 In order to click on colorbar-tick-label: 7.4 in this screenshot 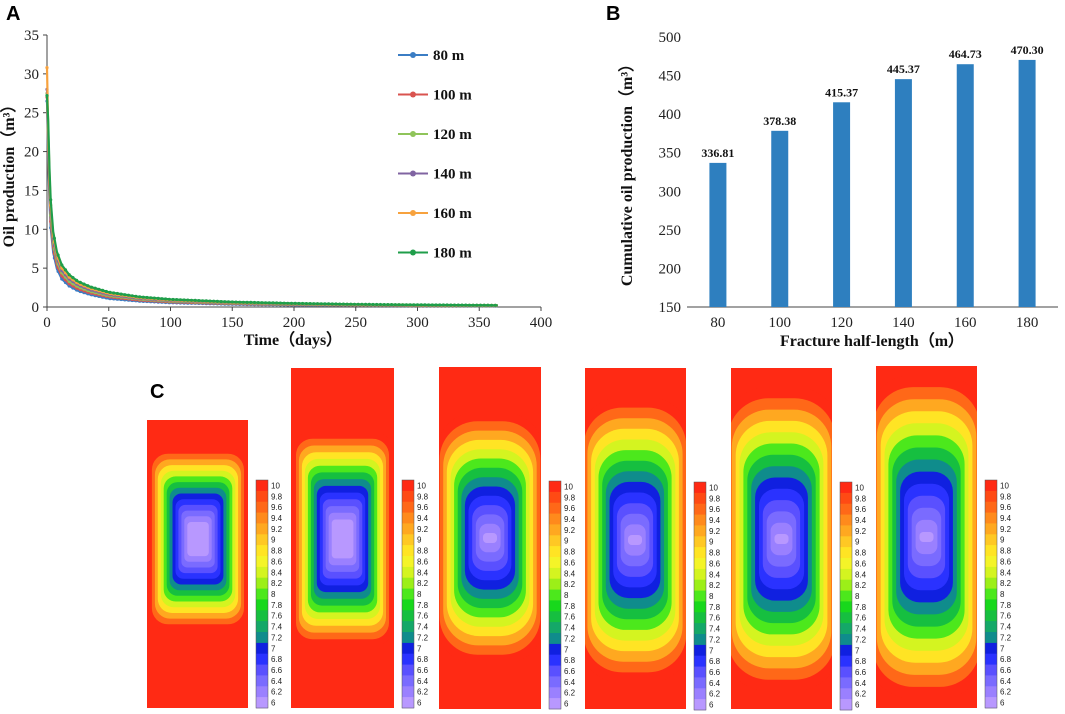, I will do `click(277, 627)`.